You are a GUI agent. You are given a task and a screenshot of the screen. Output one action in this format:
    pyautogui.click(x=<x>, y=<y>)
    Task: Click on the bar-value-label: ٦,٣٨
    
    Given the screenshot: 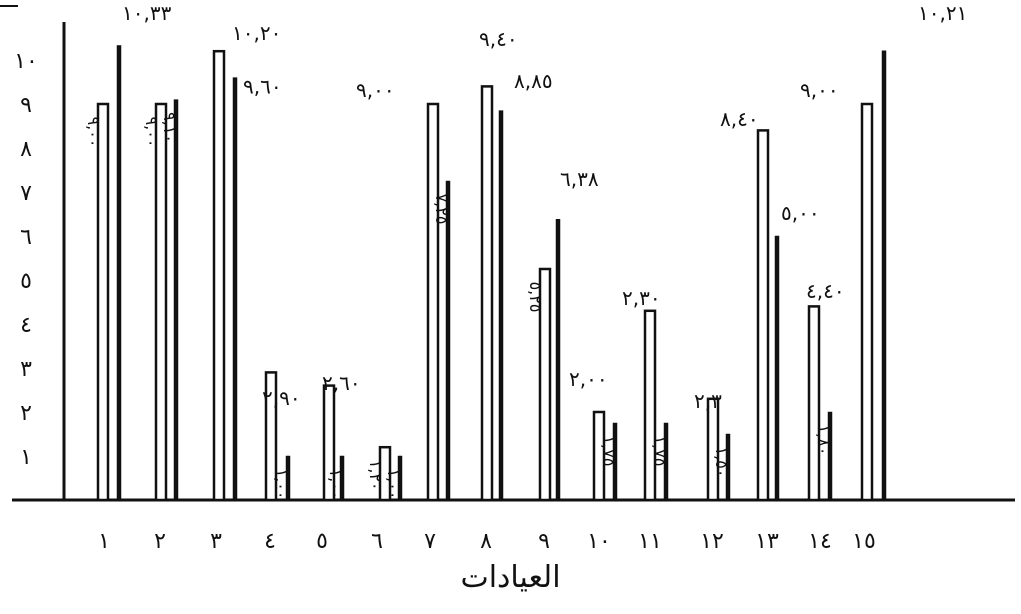 What is the action you would take?
    pyautogui.click(x=579, y=179)
    